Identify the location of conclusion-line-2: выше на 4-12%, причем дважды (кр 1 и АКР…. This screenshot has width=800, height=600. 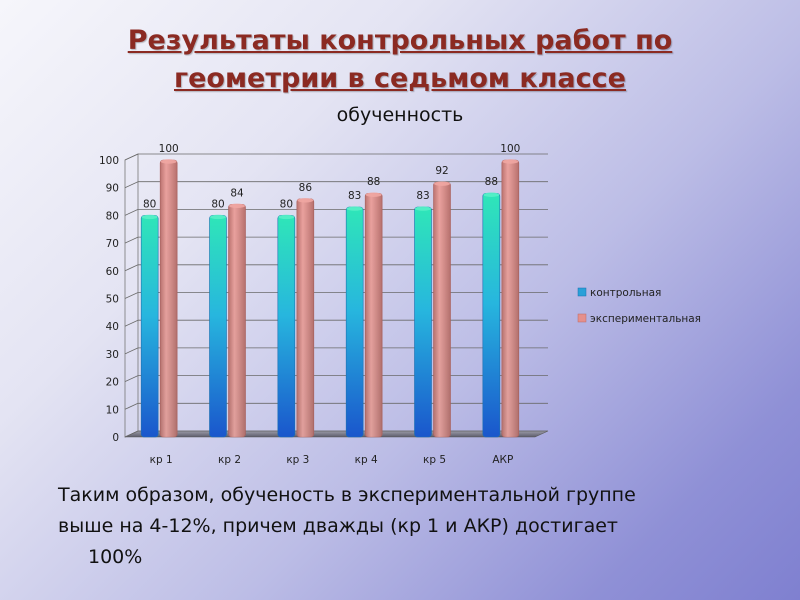
(338, 526).